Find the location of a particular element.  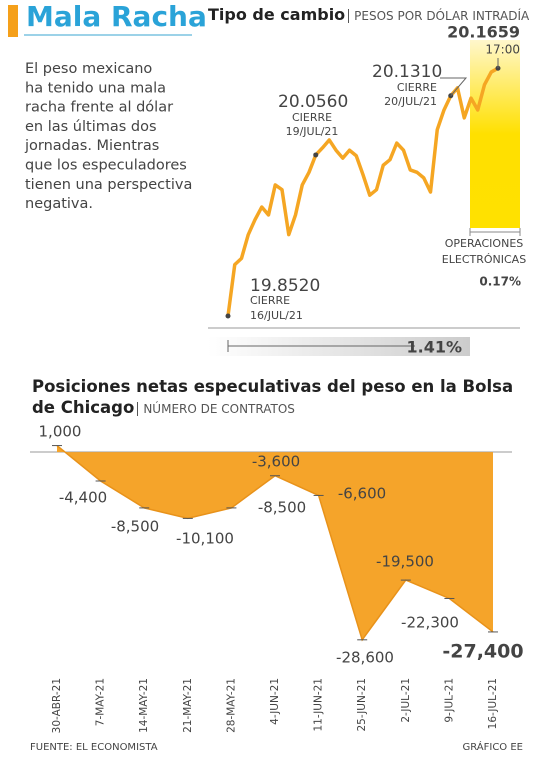

leader is located at coordinates (454, 87).